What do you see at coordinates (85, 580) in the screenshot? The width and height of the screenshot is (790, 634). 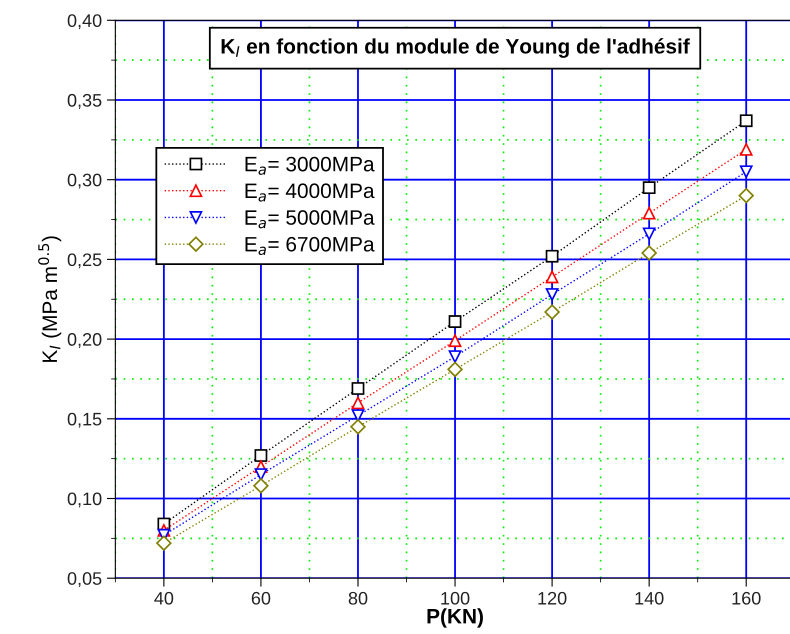 I see `y-tick-label: 0,05` at bounding box center [85, 580].